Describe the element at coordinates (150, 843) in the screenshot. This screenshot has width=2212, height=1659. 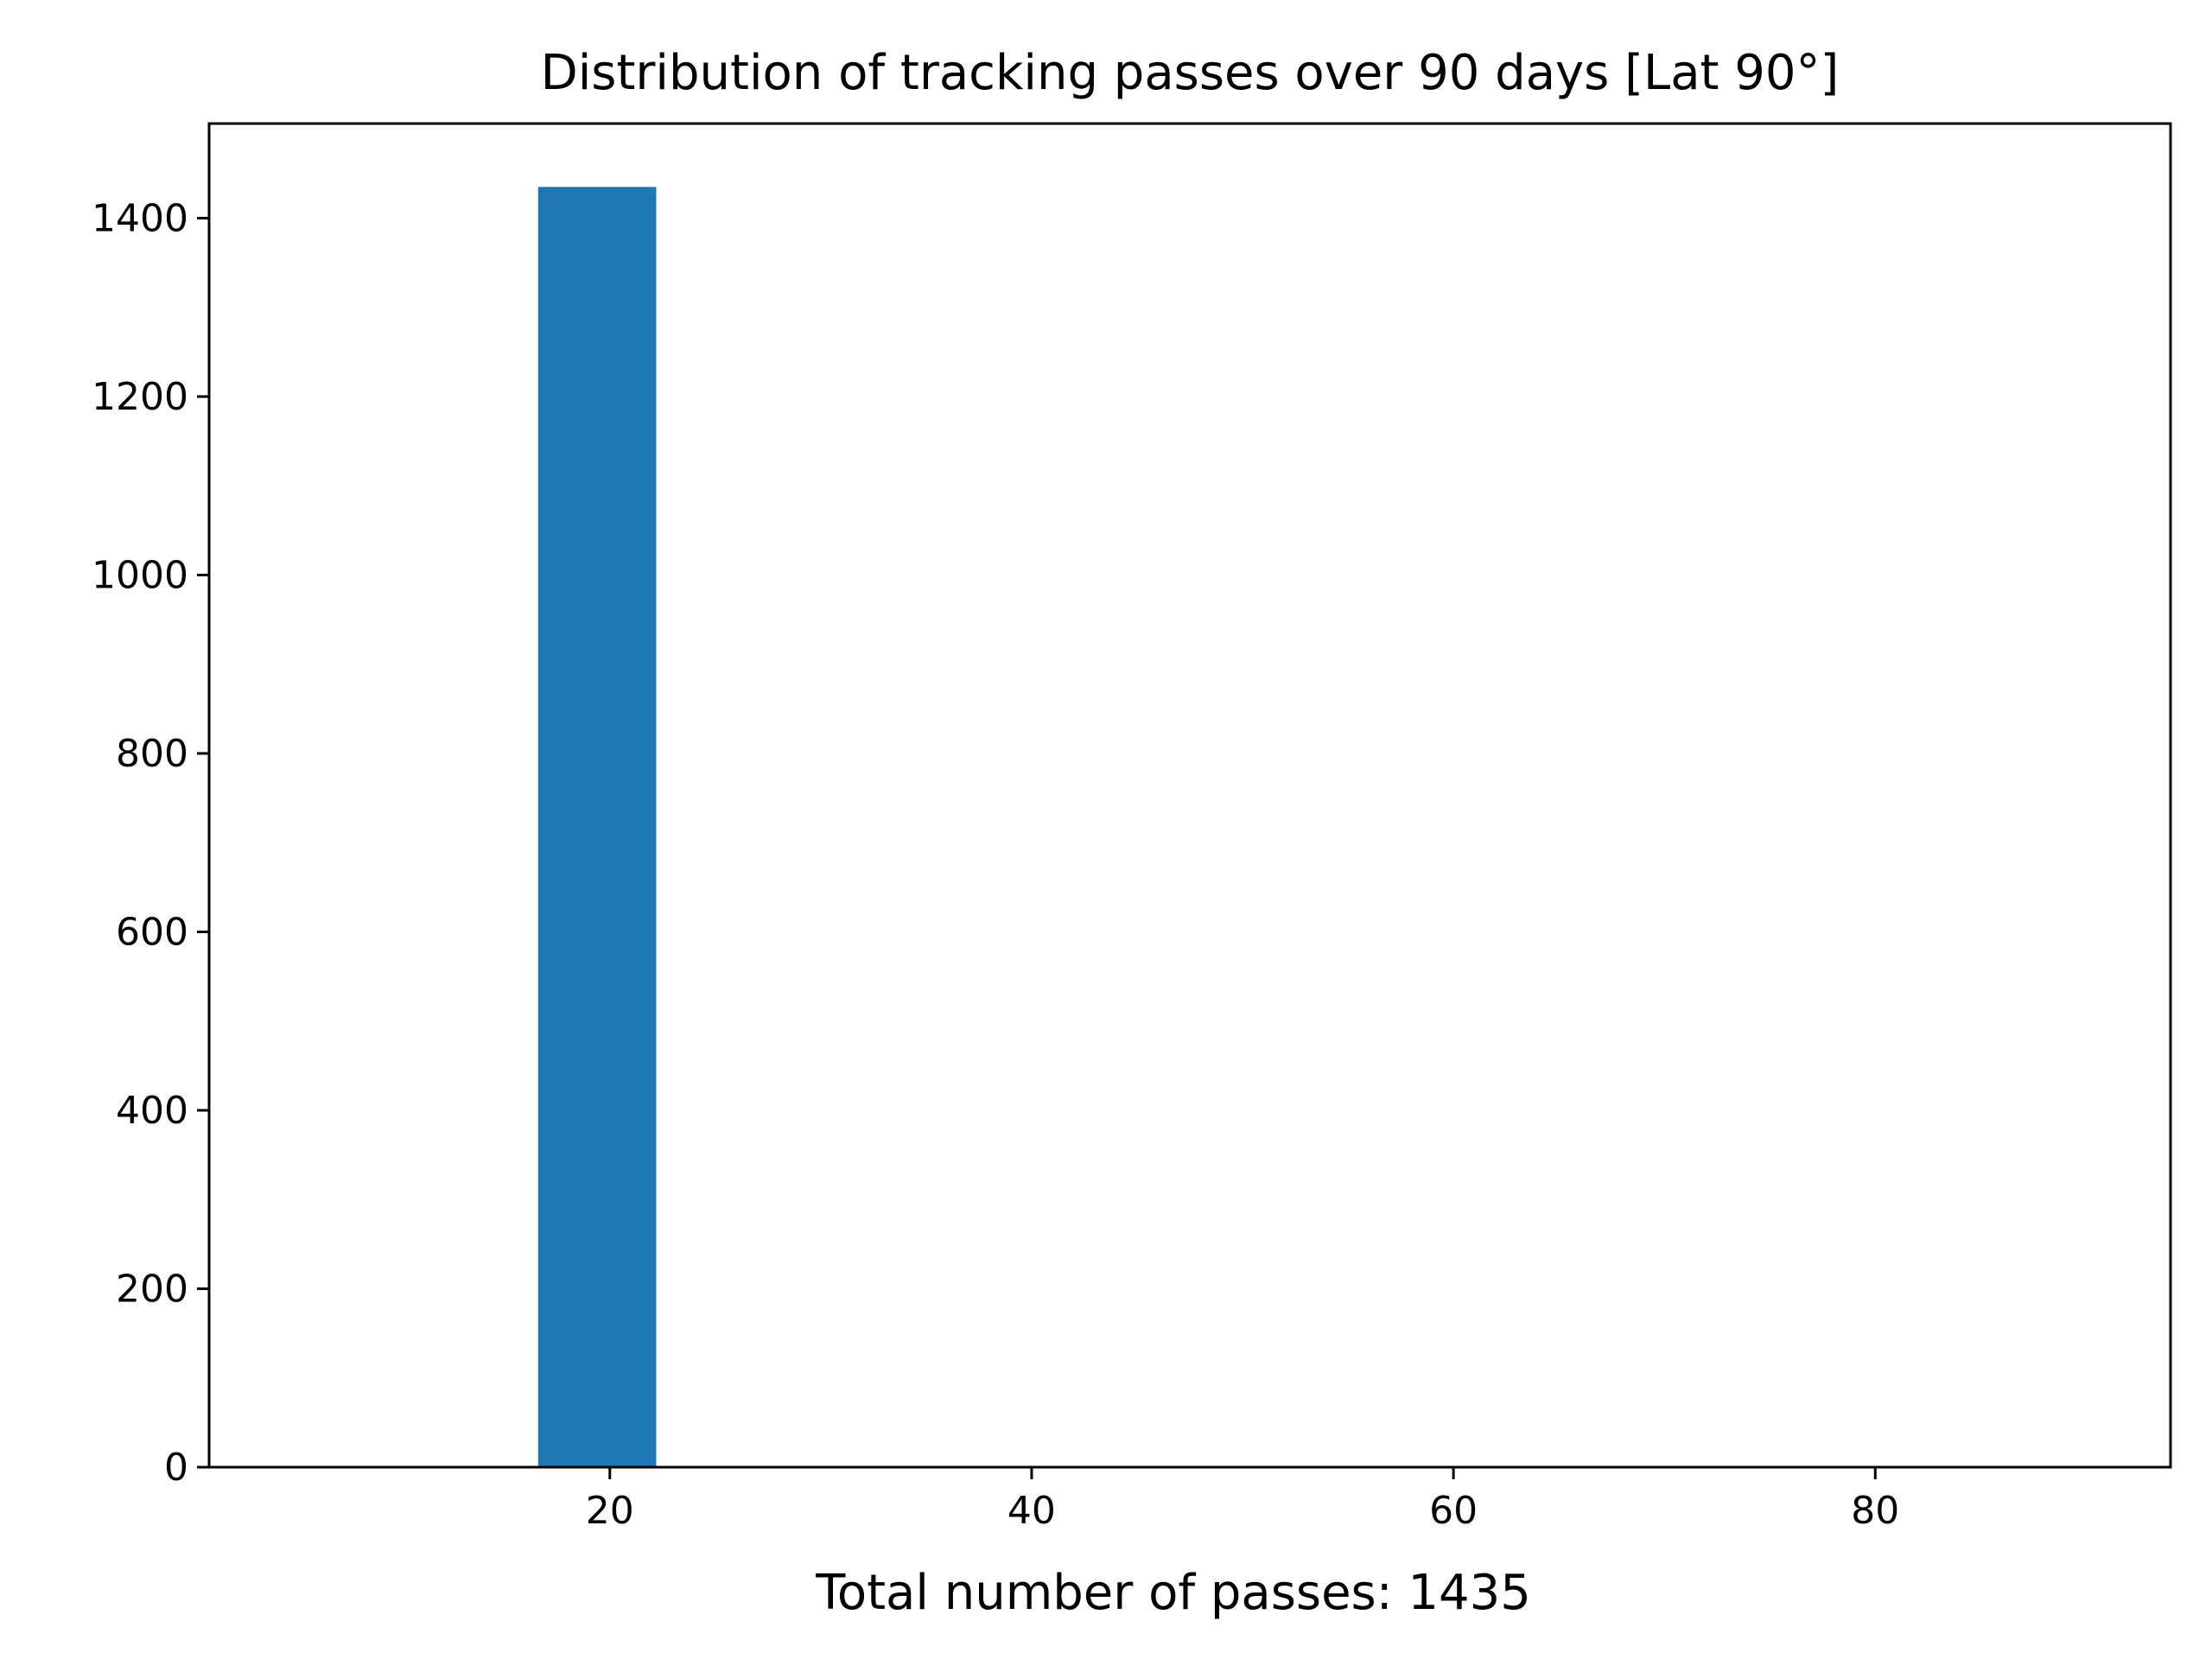
I see `y-axis: 0 200 400 600 800 1000 1200 1400` at that location.